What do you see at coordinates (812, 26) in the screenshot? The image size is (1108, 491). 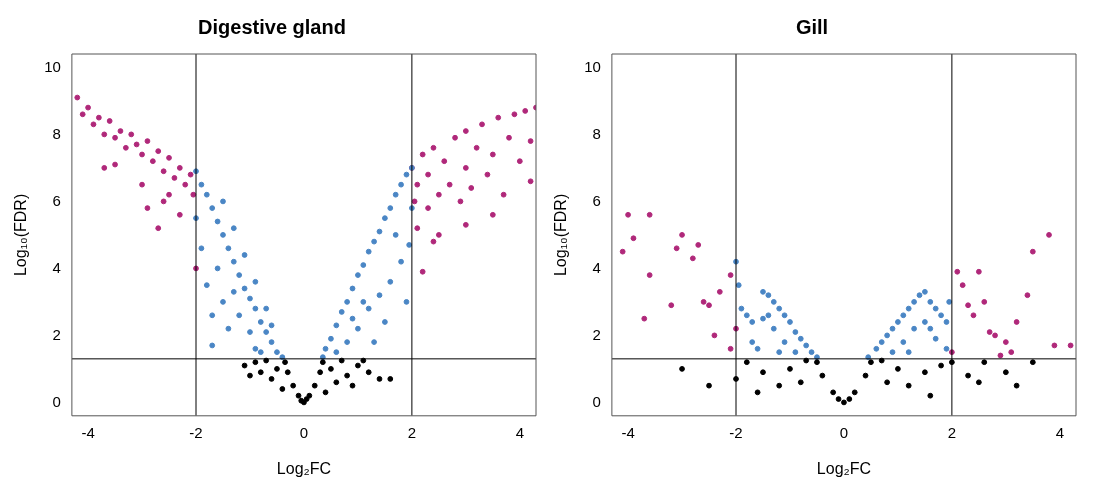 I see `chart-title: Gill` at bounding box center [812, 26].